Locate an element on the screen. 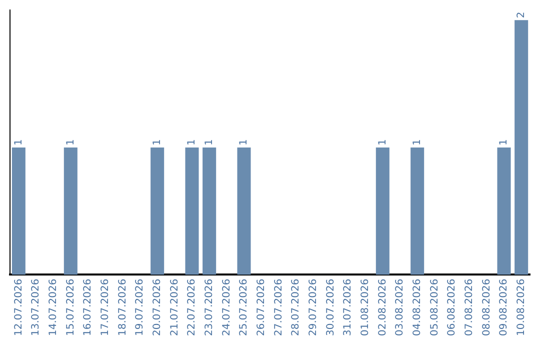 The height and width of the screenshot is (340, 540). x-tick-label: 24.07.2026 is located at coordinates (226, 307).